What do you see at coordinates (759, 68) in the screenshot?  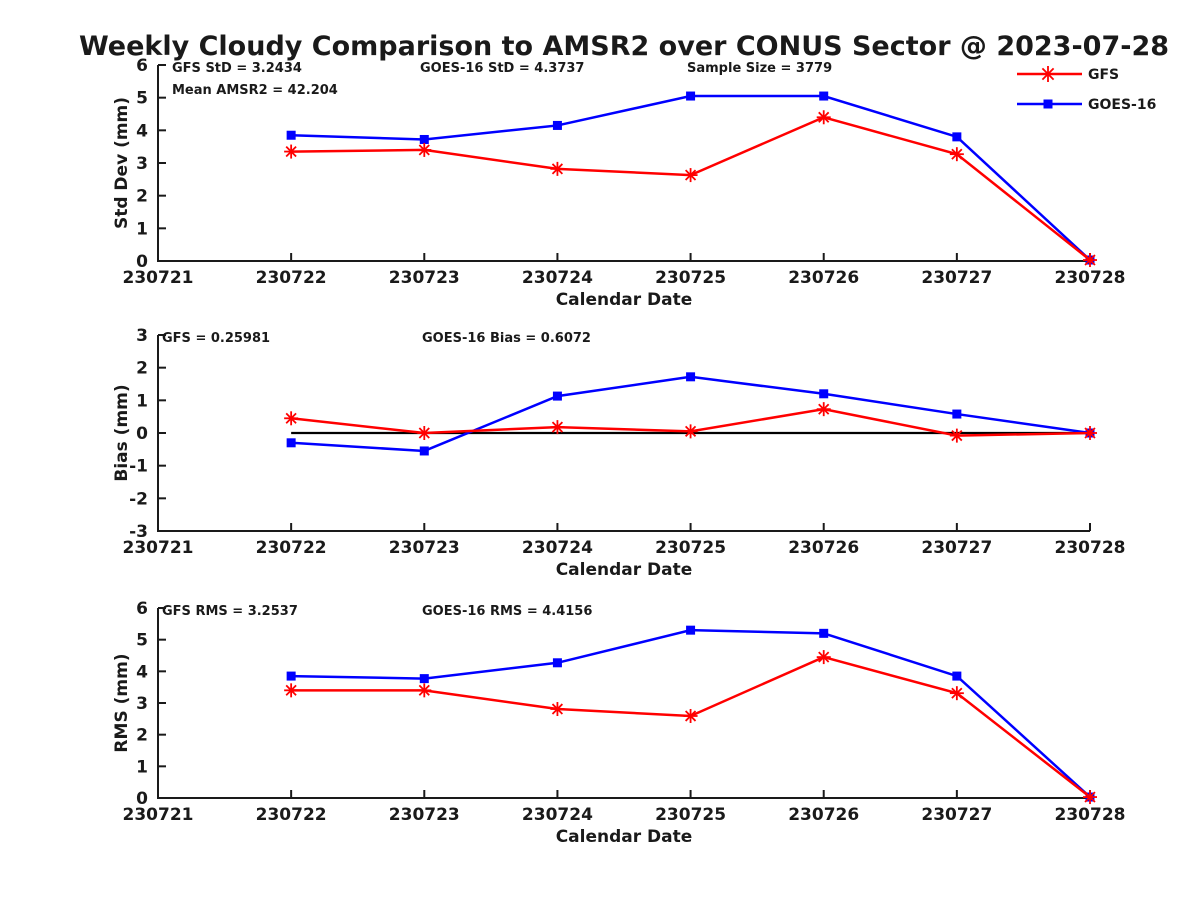 I see `chart-annotation: Sample Size = 3779` at bounding box center [759, 68].